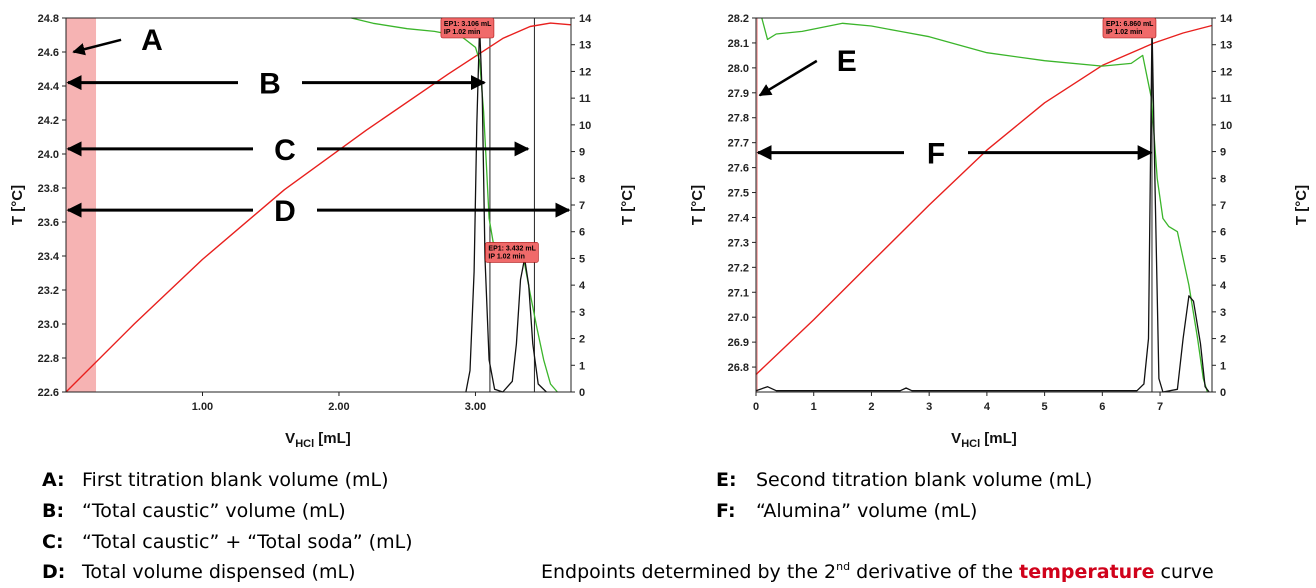 This screenshot has height=588, width=1316. What do you see at coordinates (53, 542) in the screenshot?
I see `legend-key: C:` at bounding box center [53, 542].